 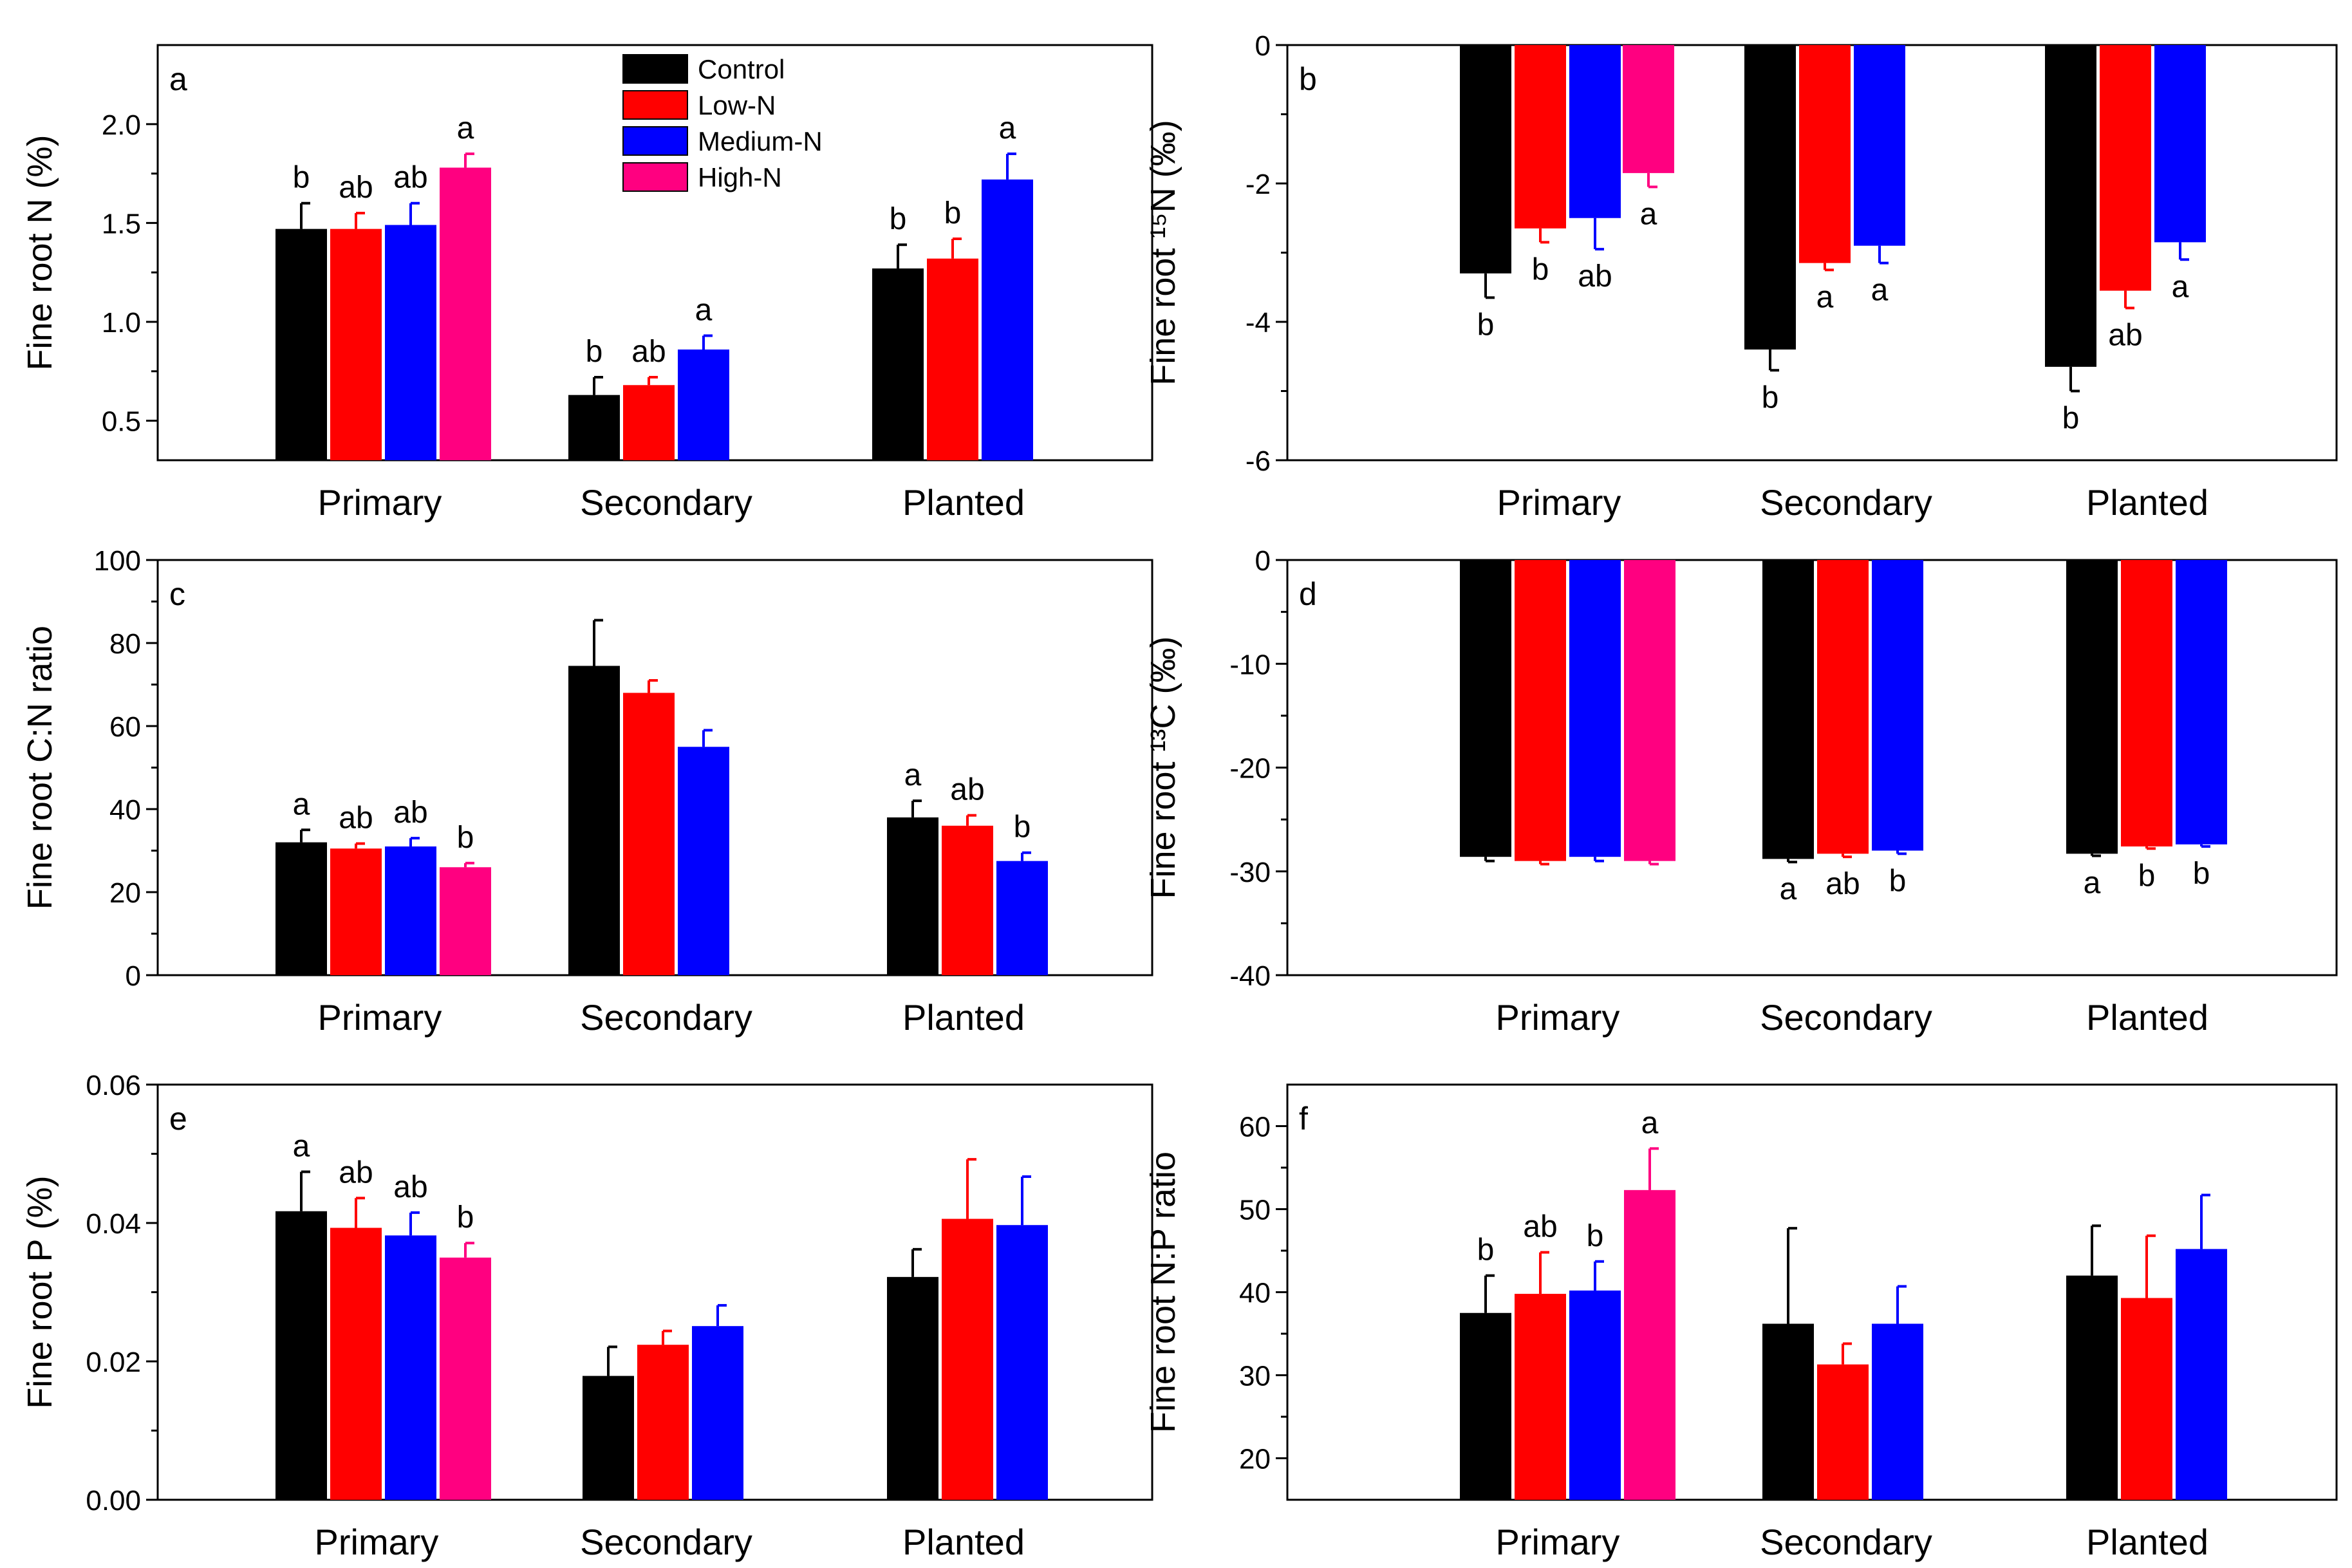 I want to click on panel-letter: d, so click(x=1308, y=594).